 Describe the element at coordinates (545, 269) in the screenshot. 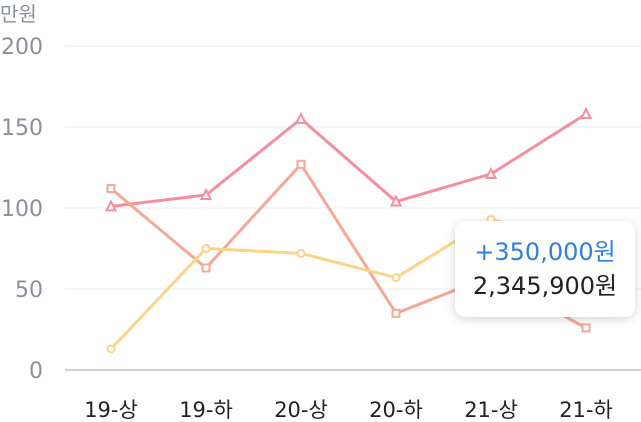

I see `data-tooltip: +350,000원 2,345,900원` at that location.